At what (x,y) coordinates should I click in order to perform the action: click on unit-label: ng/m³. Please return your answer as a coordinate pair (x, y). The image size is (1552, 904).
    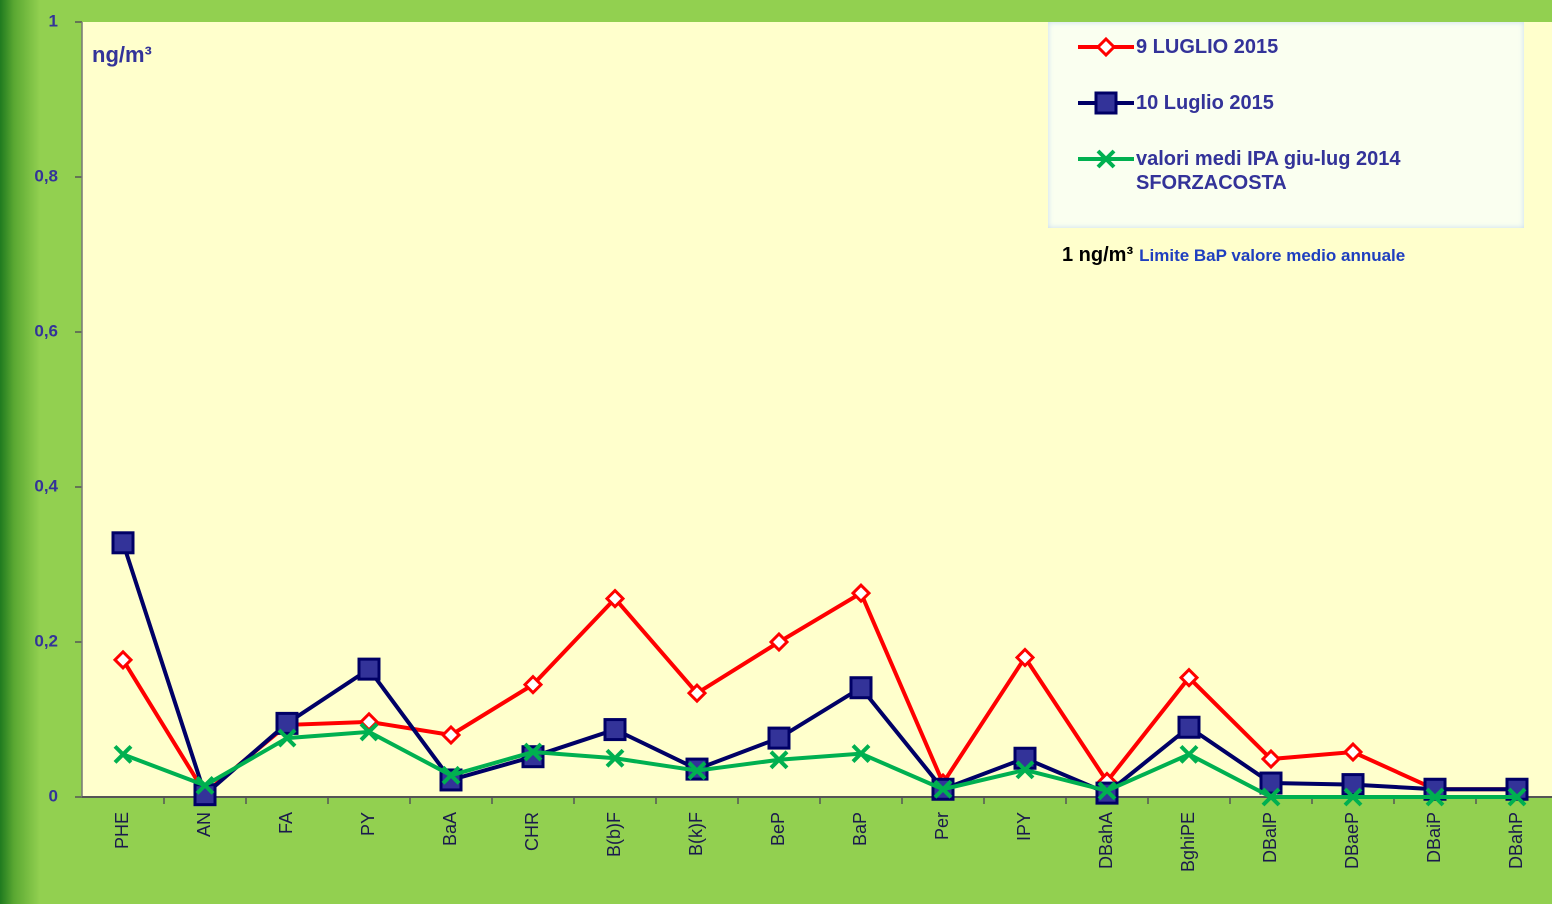
    Looking at the image, I should click on (122, 54).